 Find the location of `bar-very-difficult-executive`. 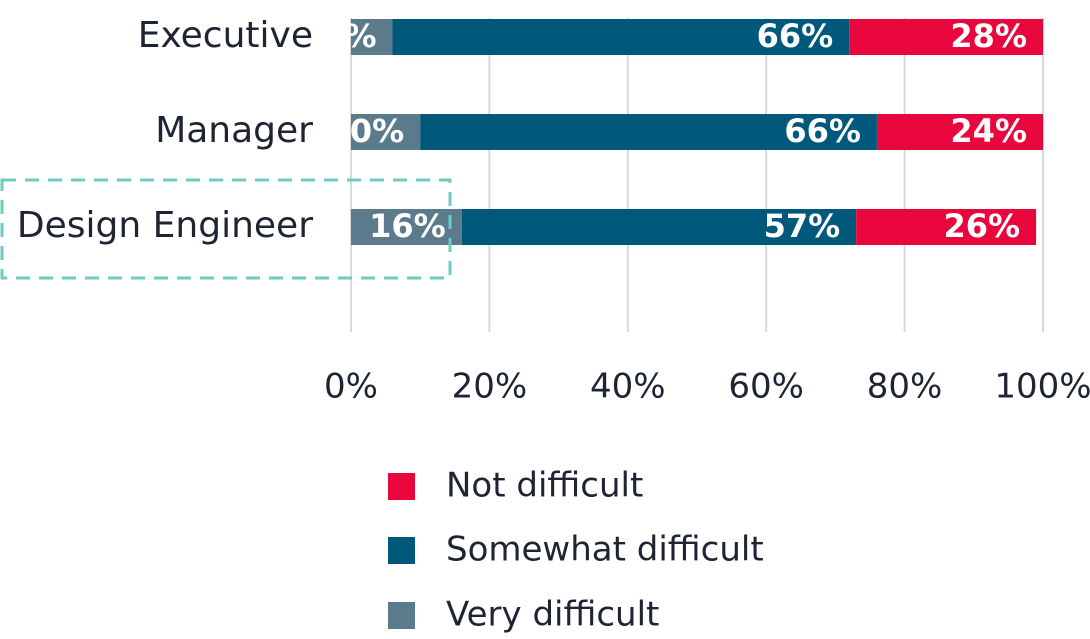

bar-very-difficult-executive is located at coordinates (372, 37).